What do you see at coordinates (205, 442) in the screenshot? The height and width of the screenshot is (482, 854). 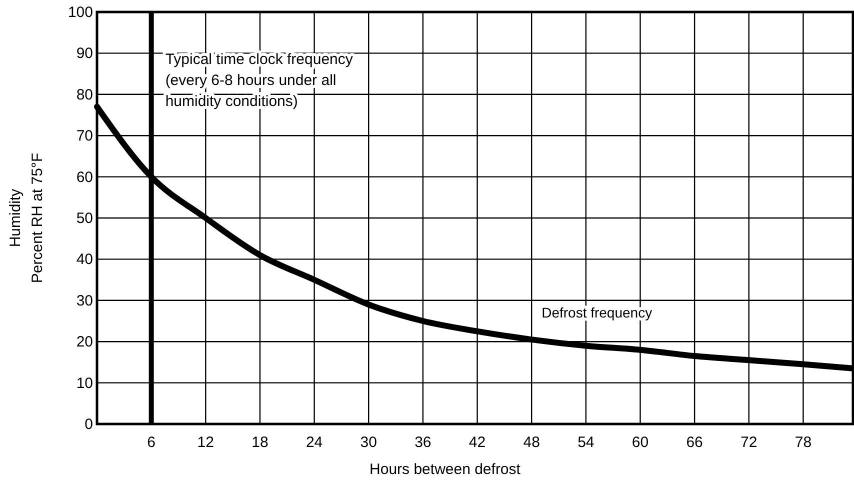 I see `x-tick-label: 12` at bounding box center [205, 442].